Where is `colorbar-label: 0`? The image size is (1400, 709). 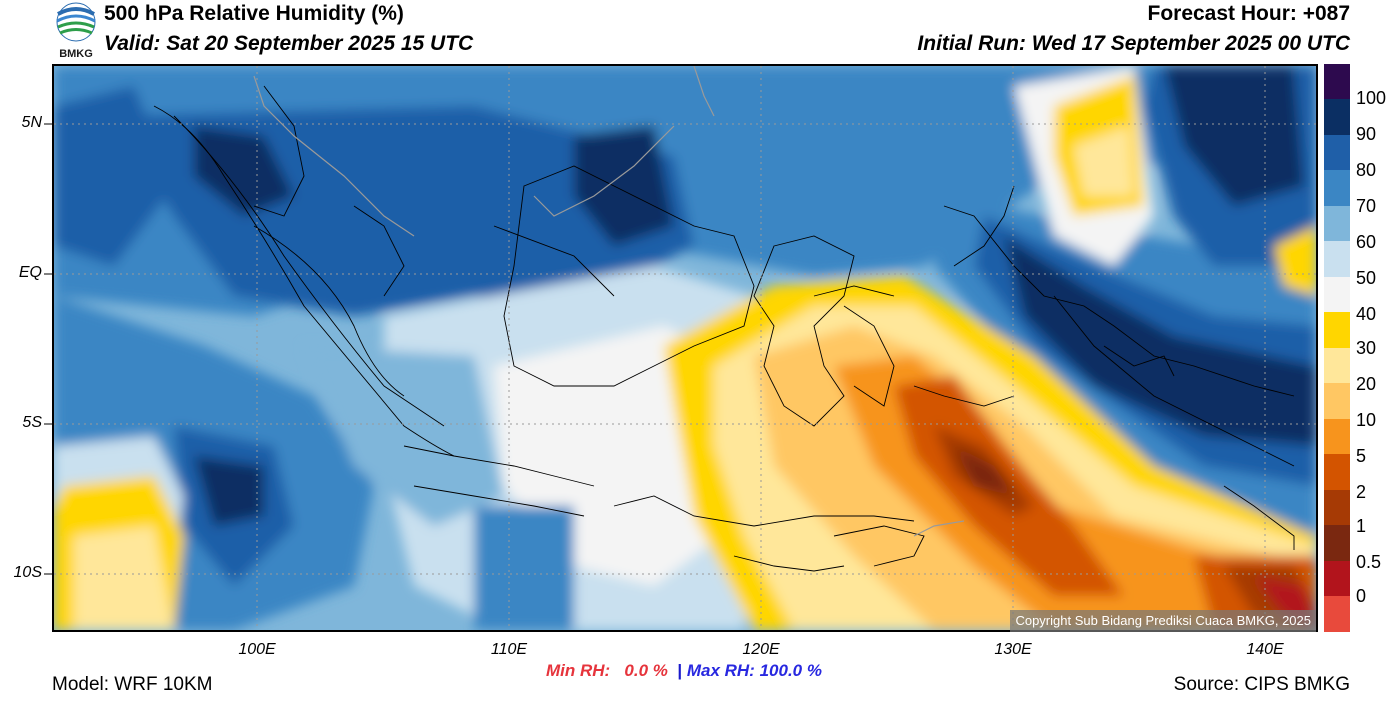
colorbar-label: 0 is located at coordinates (1361, 596).